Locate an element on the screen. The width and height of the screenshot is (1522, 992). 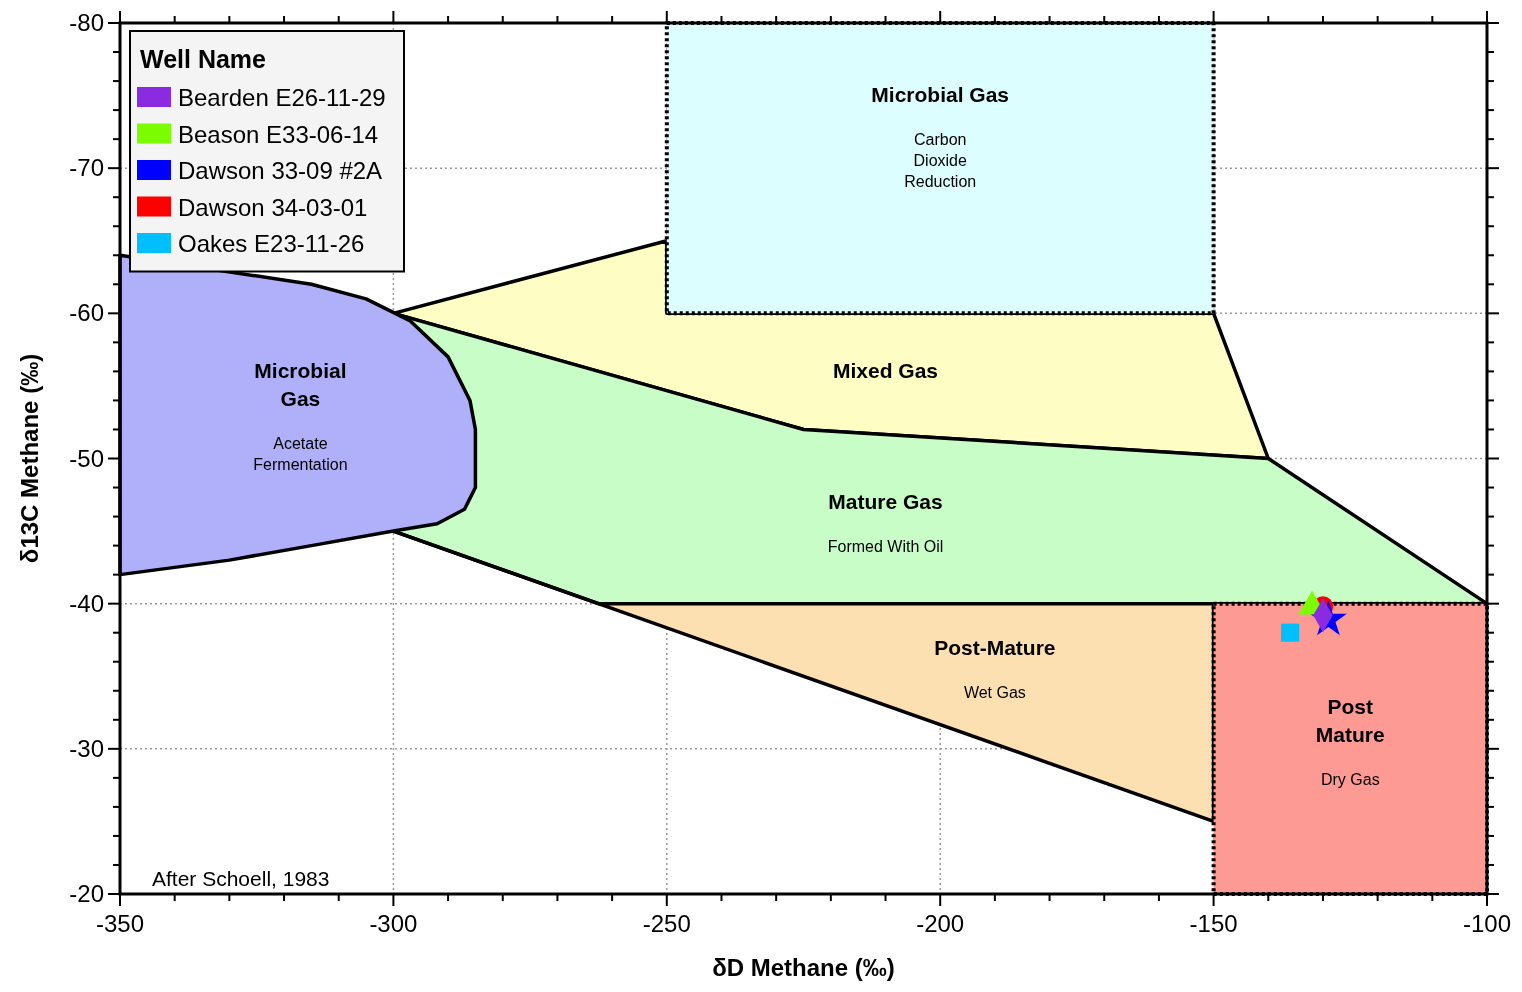
legend-label: Dawson 33-09 #2A is located at coordinates (280, 170).